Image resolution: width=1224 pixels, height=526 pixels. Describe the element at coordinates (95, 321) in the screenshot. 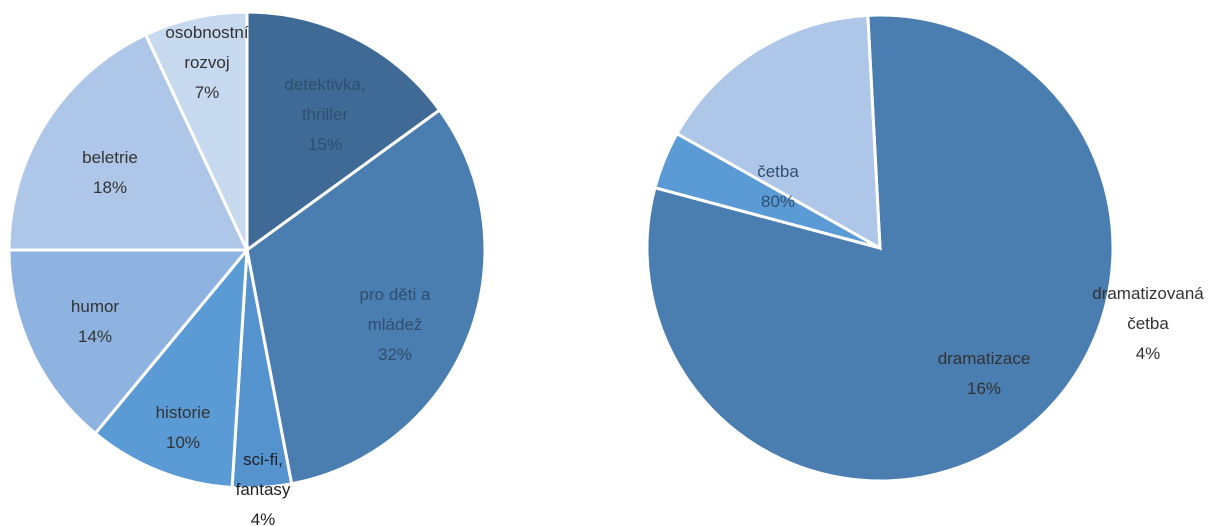

I see `pie-label-humor: humor 14%` at that location.